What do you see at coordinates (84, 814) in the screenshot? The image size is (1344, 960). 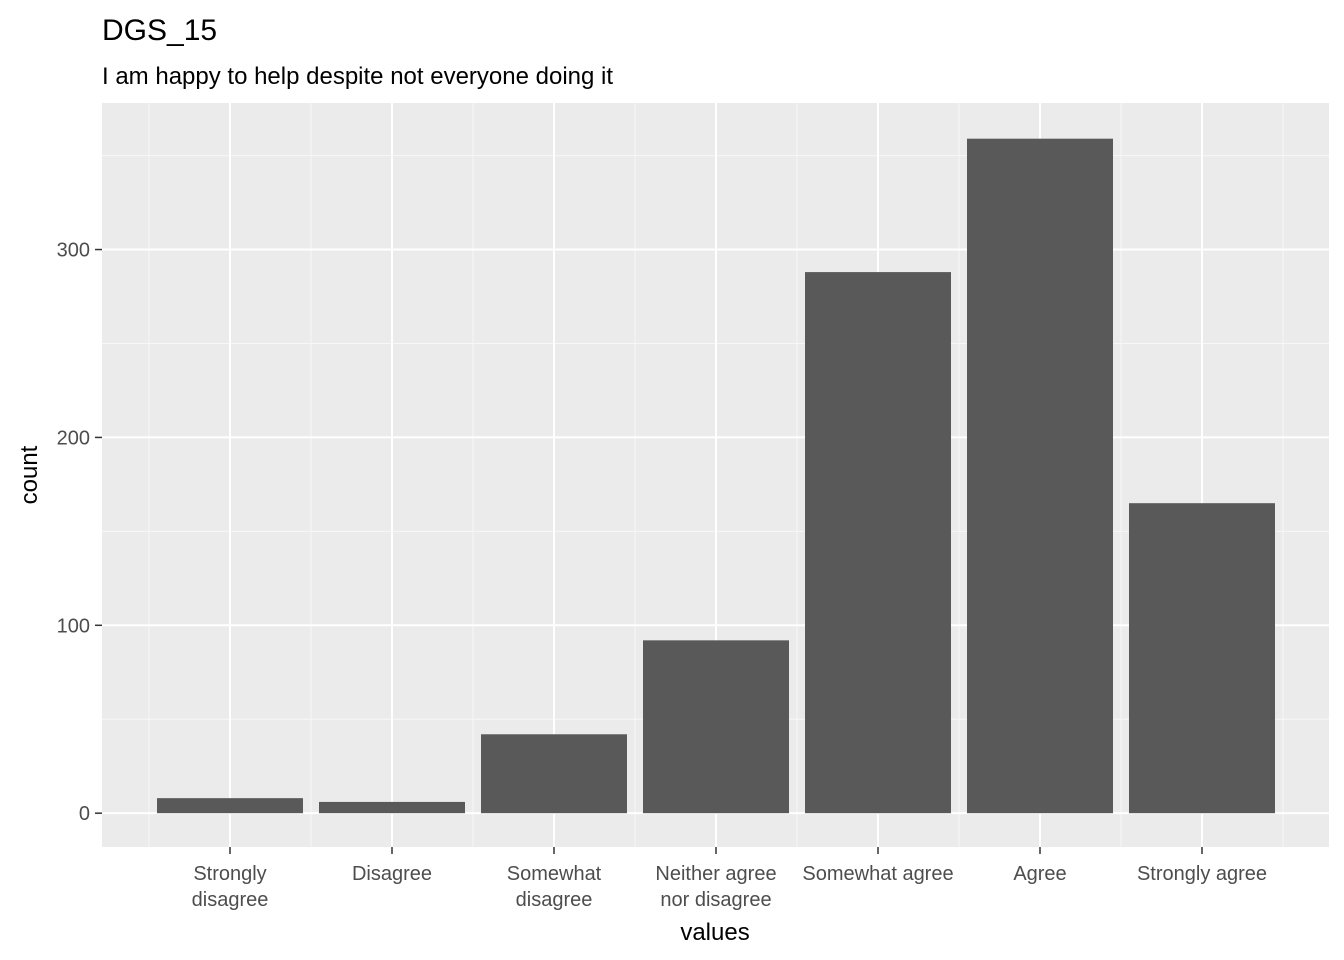 I see `y-tick-label: 0` at bounding box center [84, 814].